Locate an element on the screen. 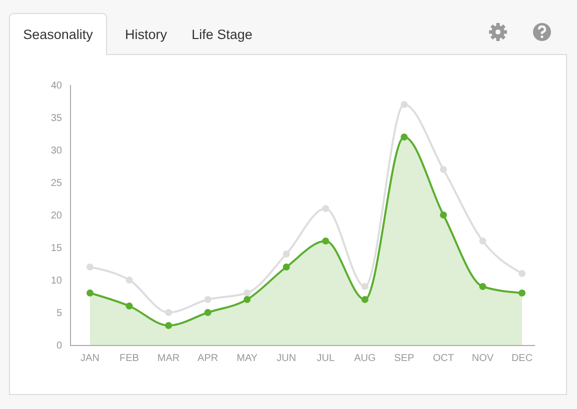 Image resolution: width=577 pixels, height=409 pixels. y-tick-label: 40 is located at coordinates (56, 86).